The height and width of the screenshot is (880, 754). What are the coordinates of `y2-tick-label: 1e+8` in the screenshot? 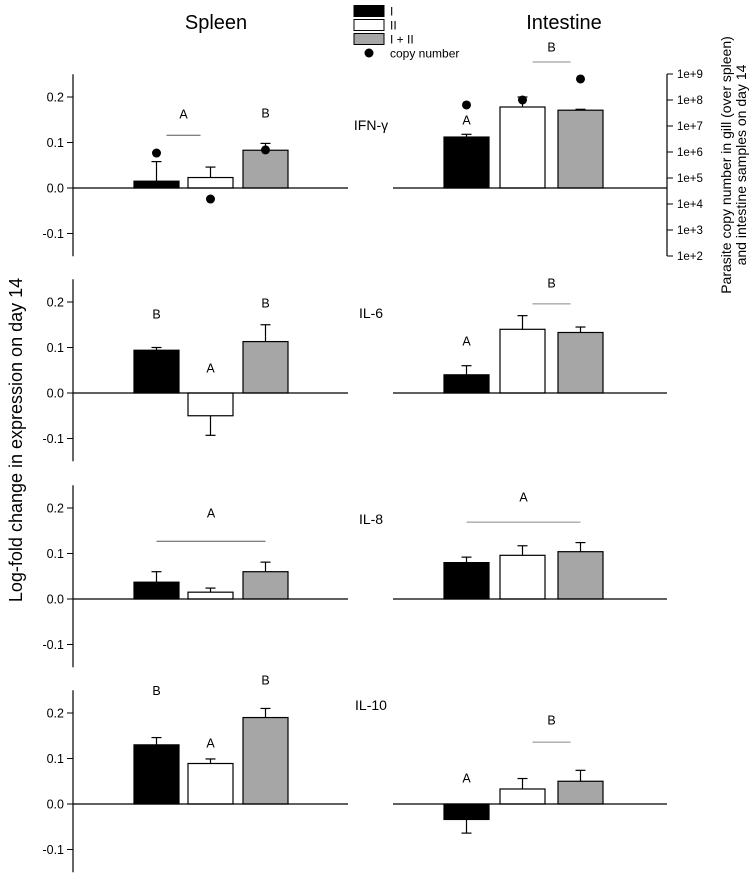 It's located at (690, 101).